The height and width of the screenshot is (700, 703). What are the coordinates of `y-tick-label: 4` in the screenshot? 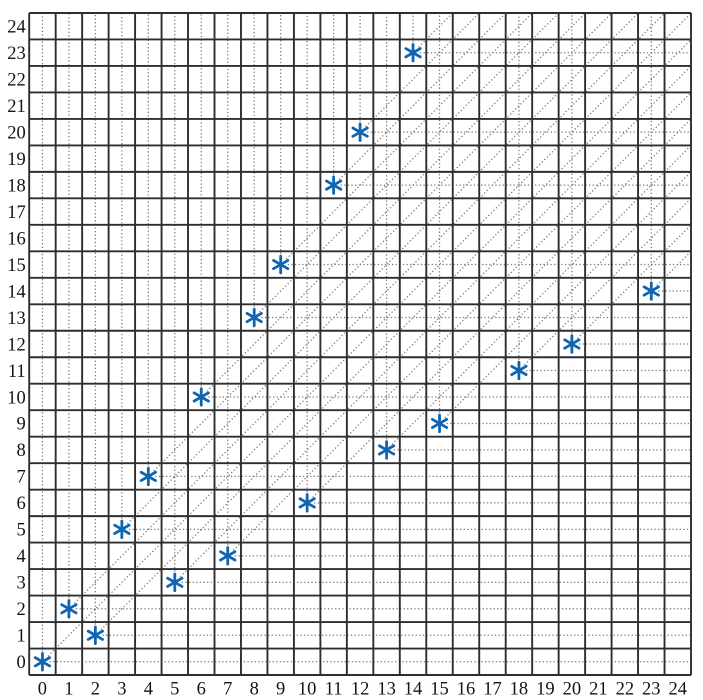 It's located at (20, 557).